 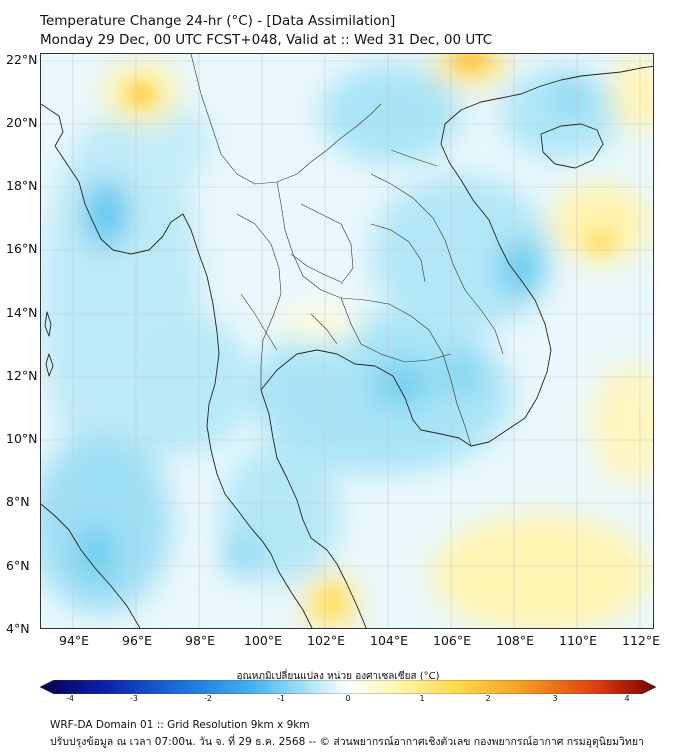 What do you see at coordinates (134, 698) in the screenshot?
I see `colorbar-tick: -3` at bounding box center [134, 698].